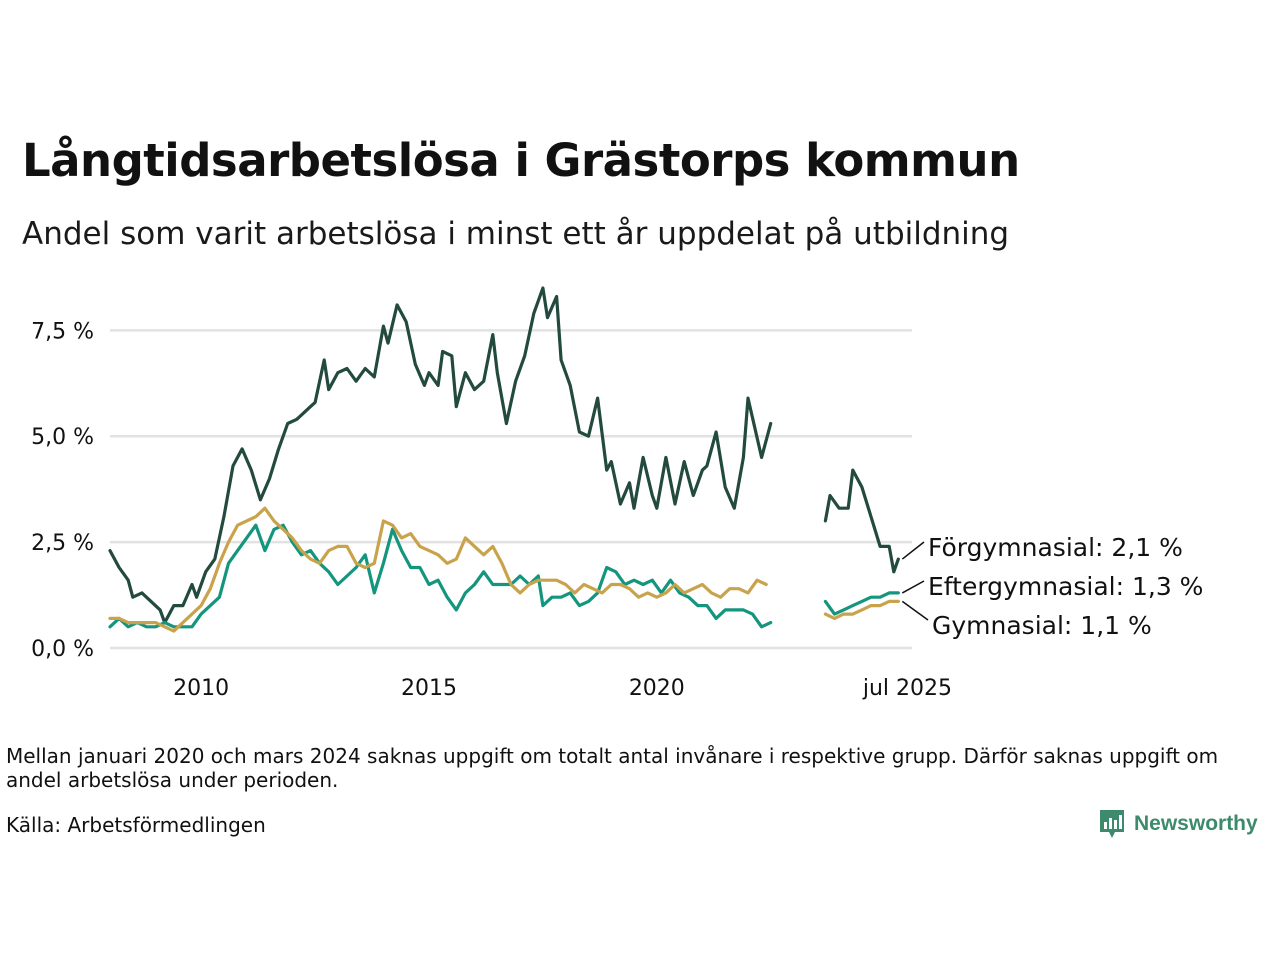 Image resolution: width=1280 pixels, height=960 pixels. What do you see at coordinates (136, 825) in the screenshot?
I see `source-text: Källa: Arbetsförmedlingen` at bounding box center [136, 825].